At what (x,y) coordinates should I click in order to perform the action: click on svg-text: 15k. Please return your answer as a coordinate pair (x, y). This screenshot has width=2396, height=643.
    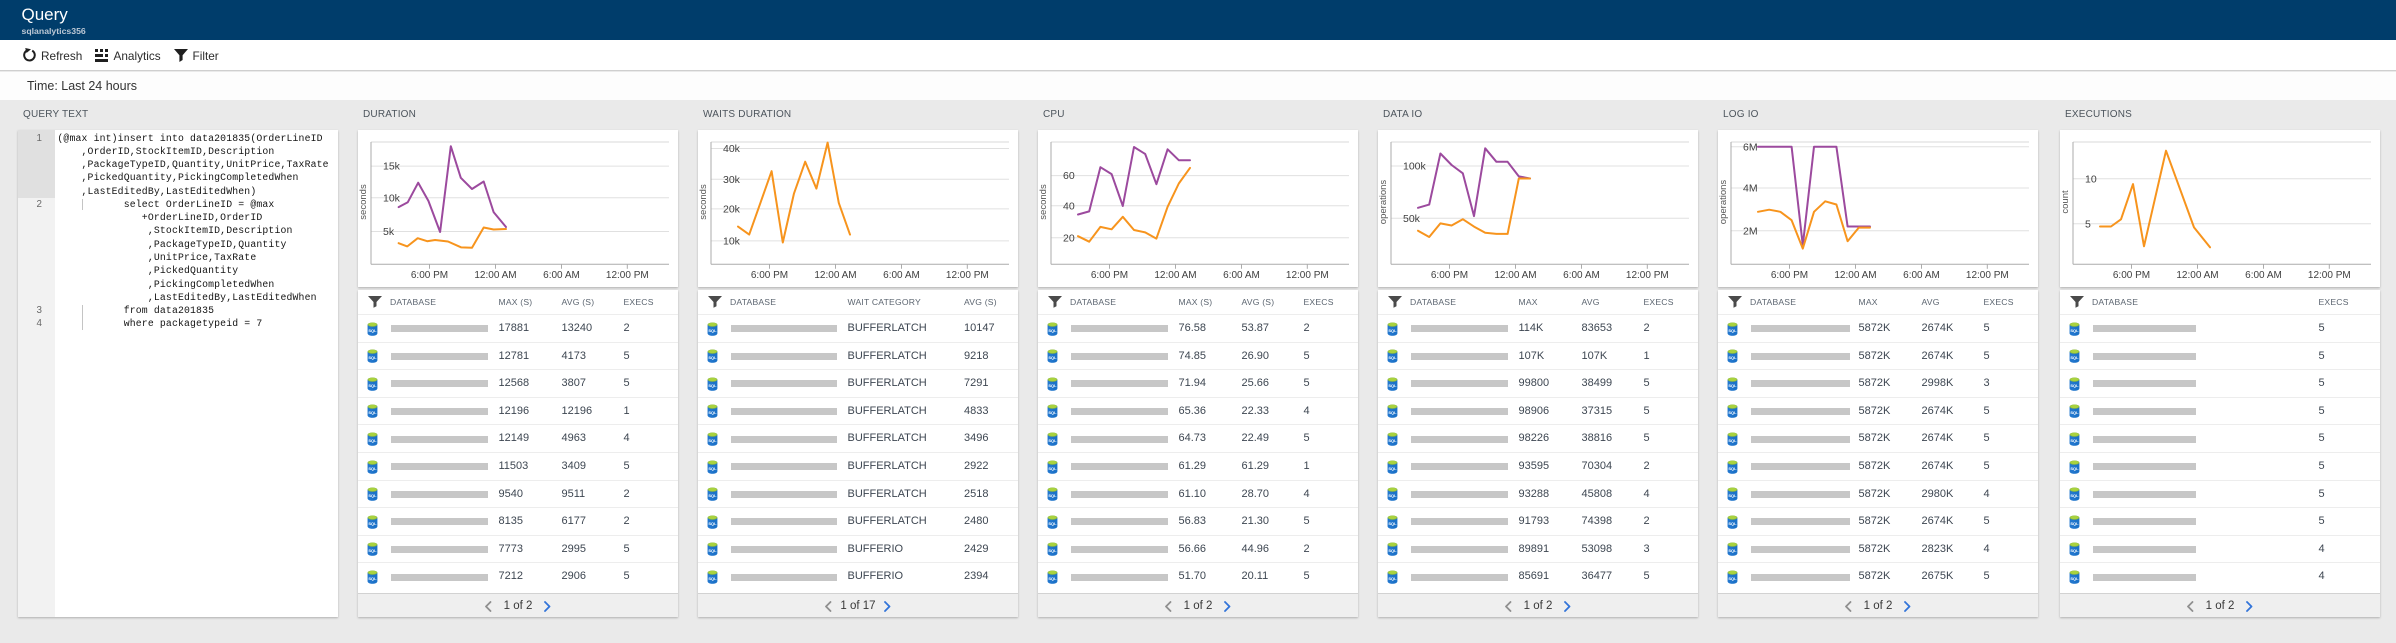
    Looking at the image, I should click on (392, 167).